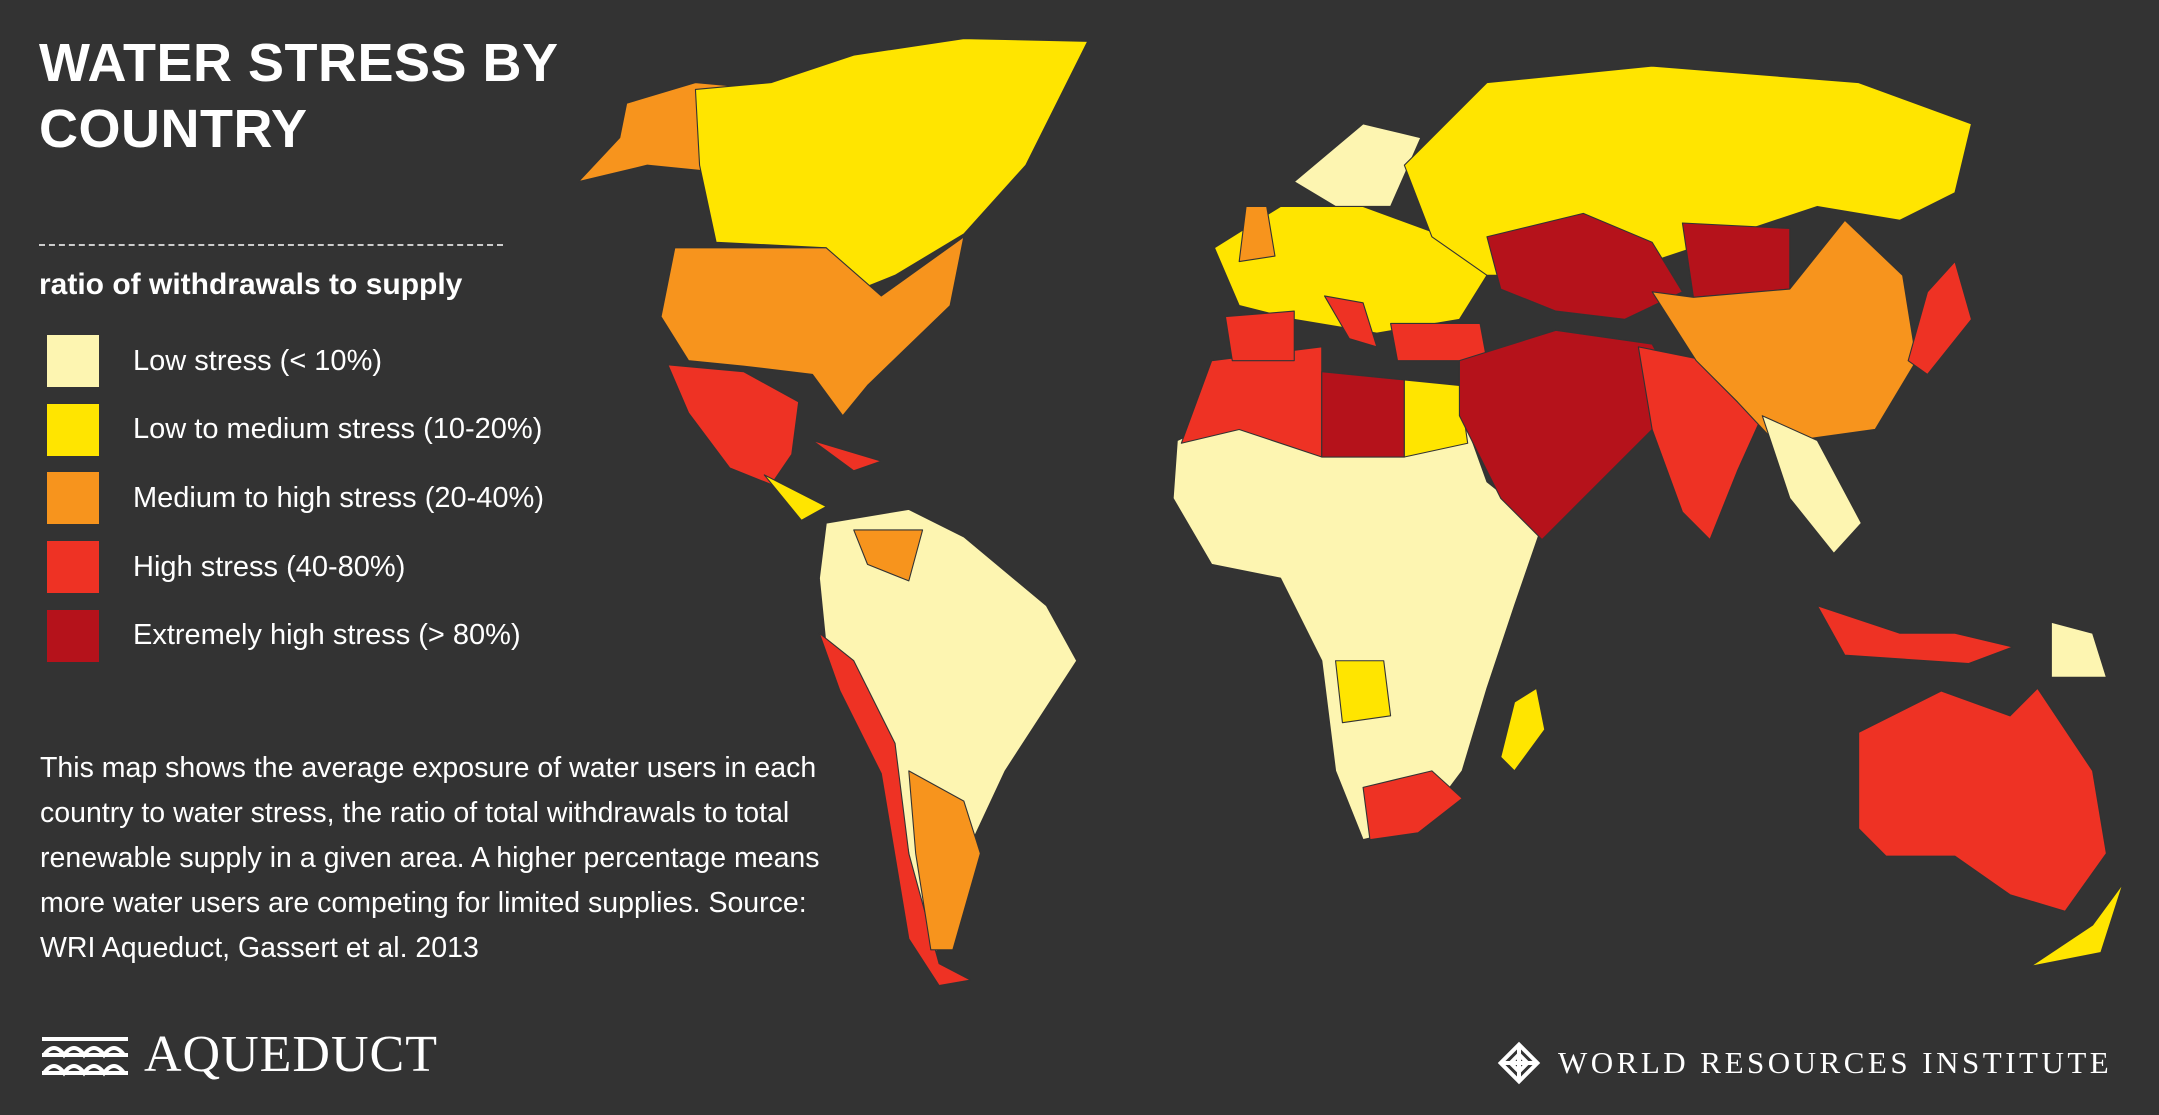 This screenshot has width=2159, height=1115. I want to click on wri-icon, so click(1519, 1063).